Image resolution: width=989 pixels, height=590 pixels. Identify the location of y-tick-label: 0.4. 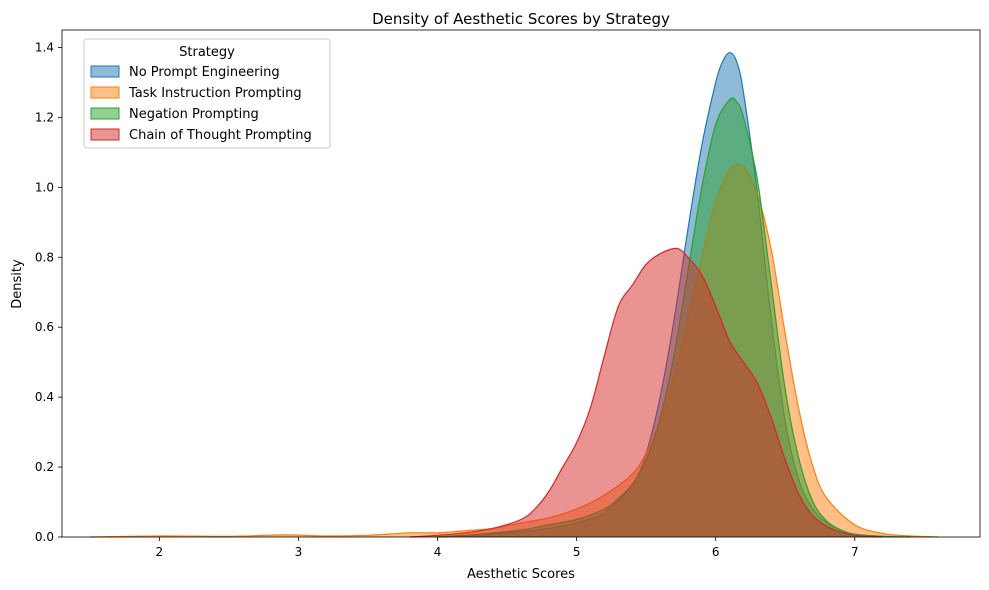
(44, 397).